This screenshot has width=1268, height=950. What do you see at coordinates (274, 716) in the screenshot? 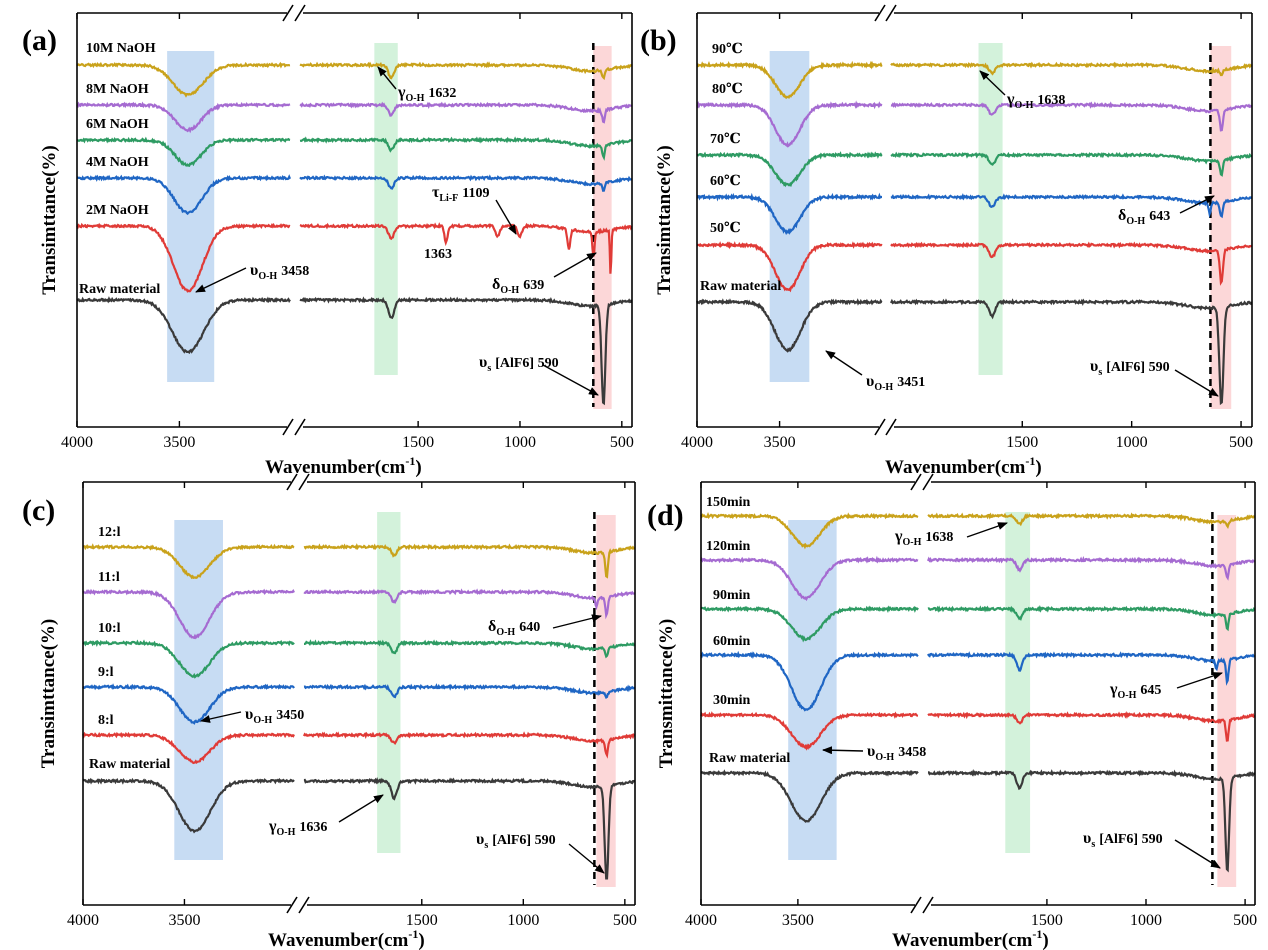
I see `annotation-label: υO-H 3450` at bounding box center [274, 716].